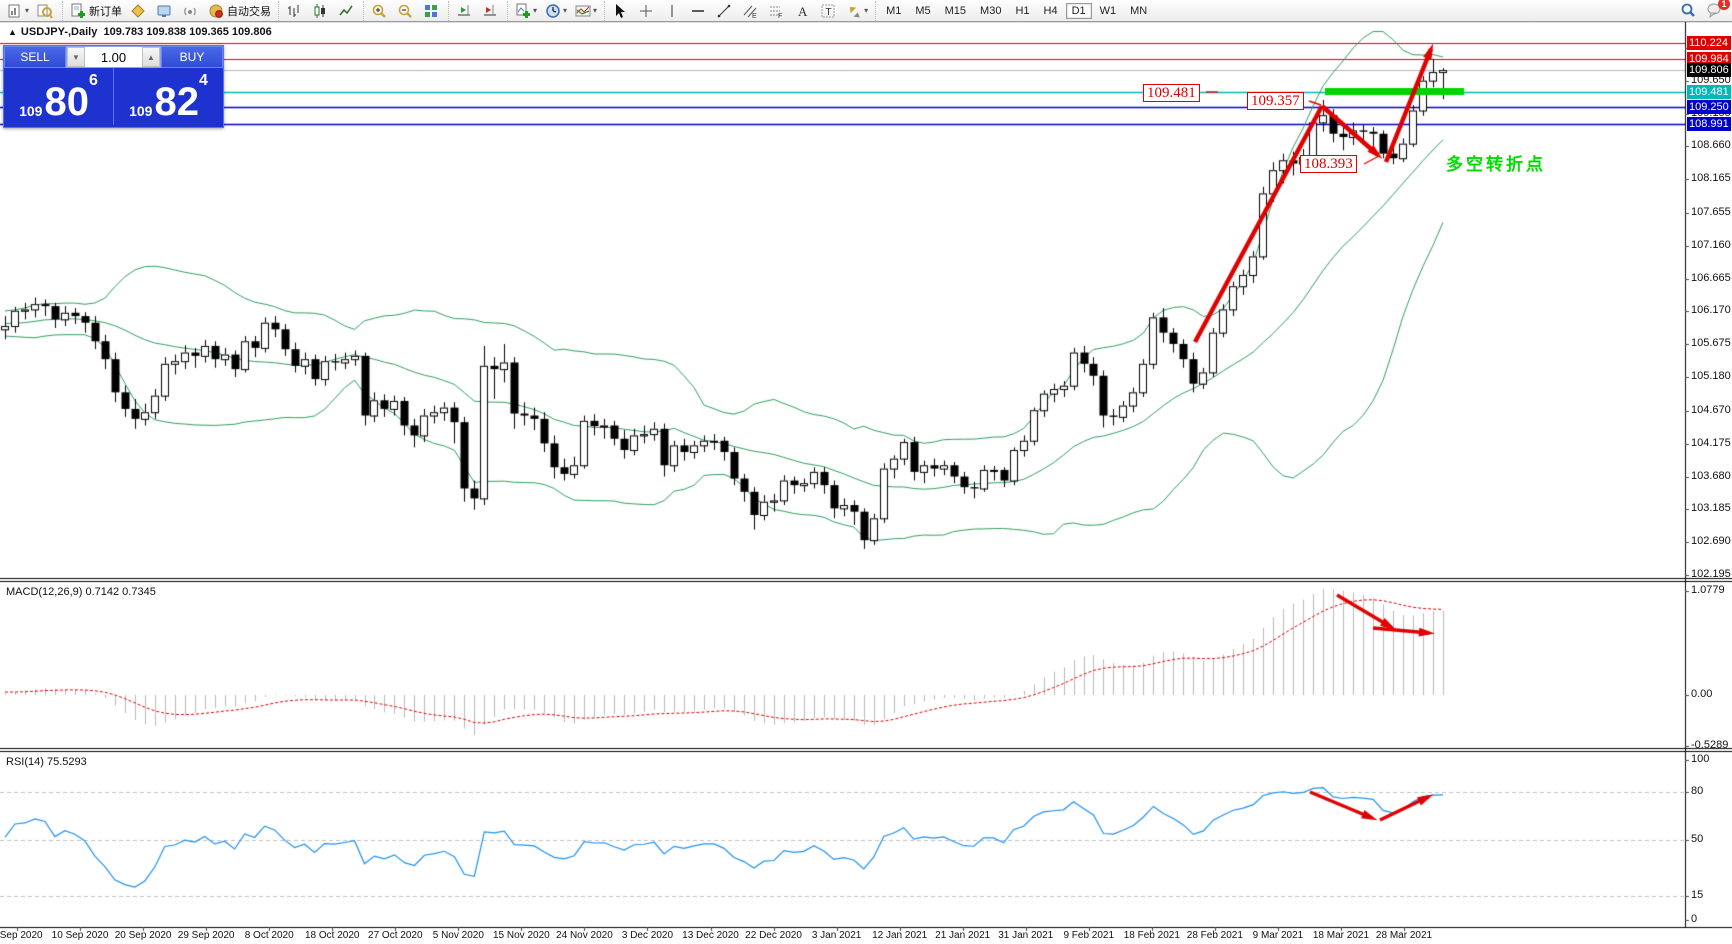 Image resolution: width=1732 pixels, height=944 pixels. I want to click on toolbar-linechart-button, so click(347, 11).